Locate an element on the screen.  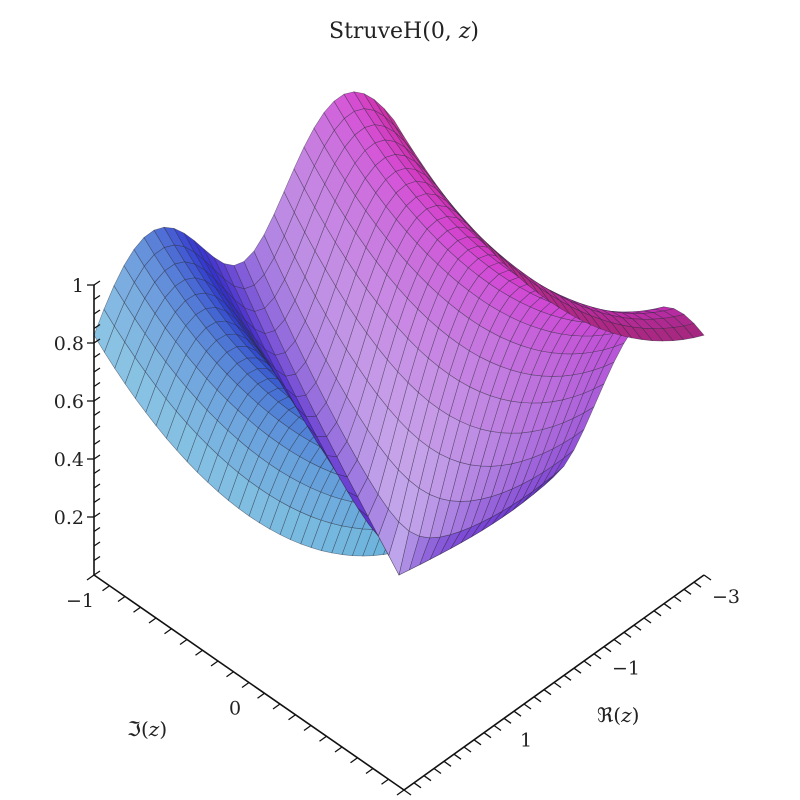
z-tick-label: 1 is located at coordinates (78, 286).